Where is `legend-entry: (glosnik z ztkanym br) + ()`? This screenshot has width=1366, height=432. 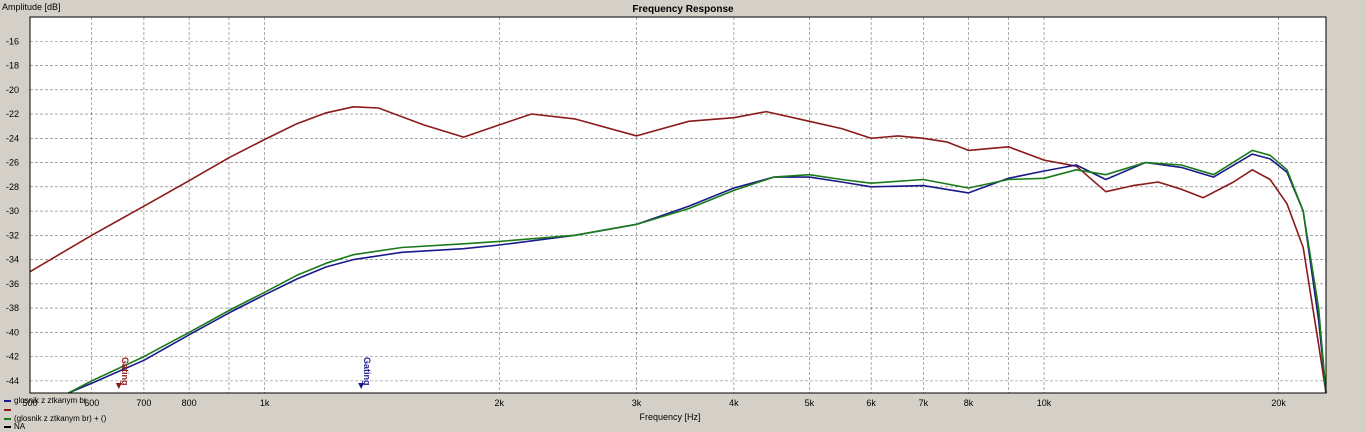 legend-entry: (glosnik z ztkanym br) + () is located at coordinates (55, 418).